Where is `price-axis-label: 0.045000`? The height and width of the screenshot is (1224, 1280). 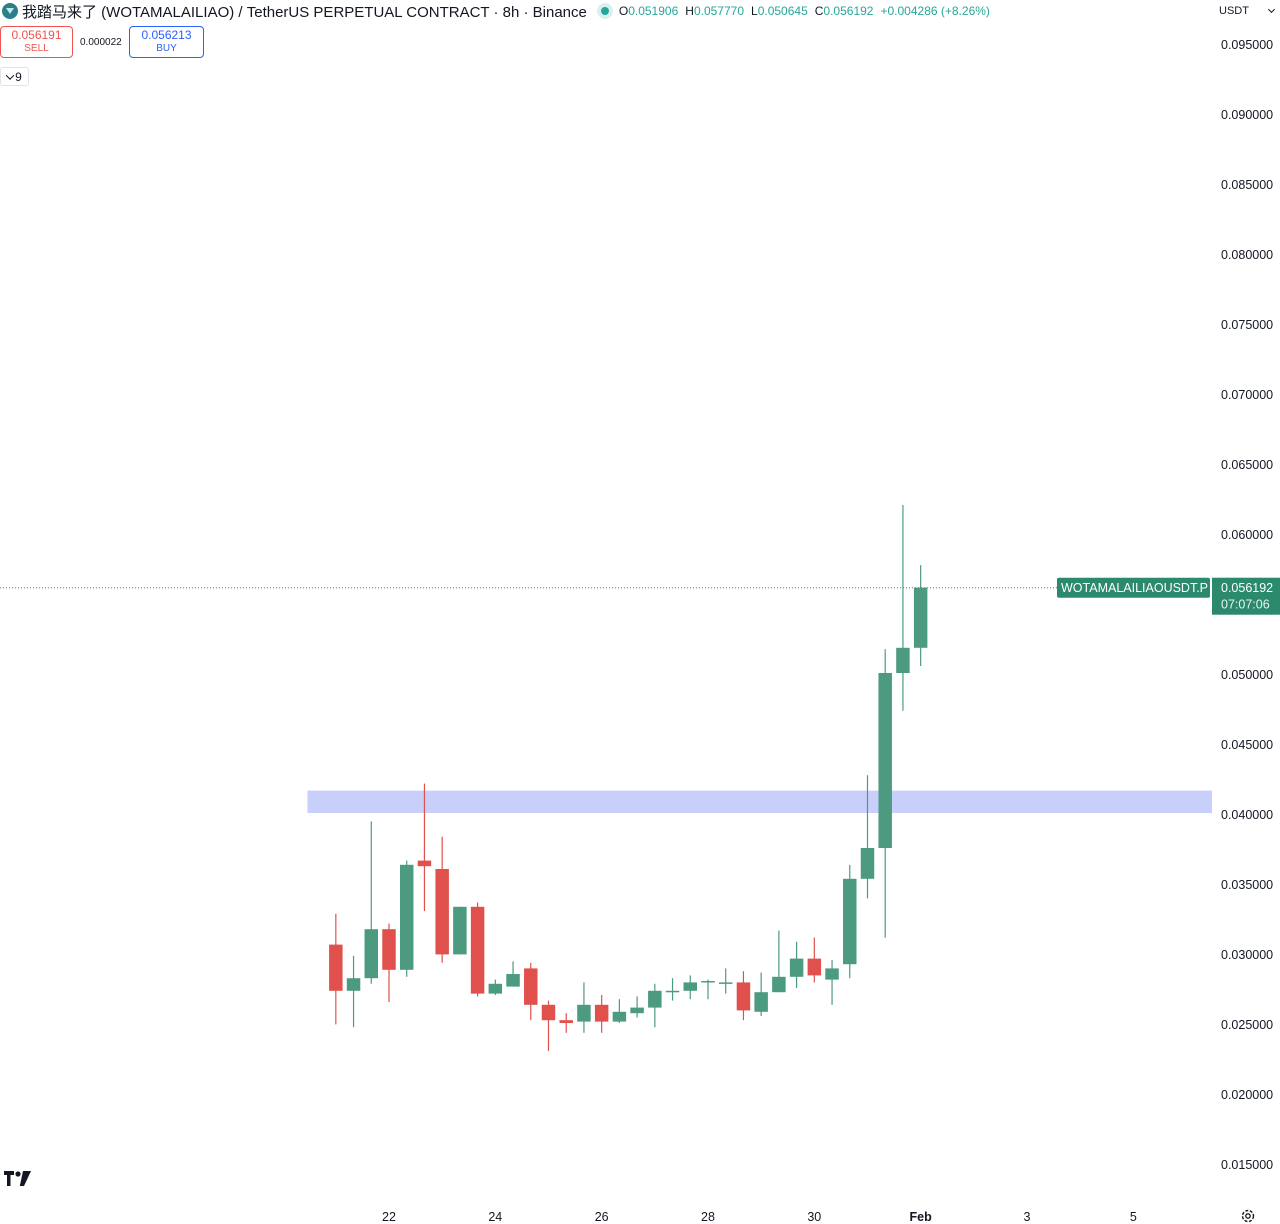 price-axis-label: 0.045000 is located at coordinates (1247, 745).